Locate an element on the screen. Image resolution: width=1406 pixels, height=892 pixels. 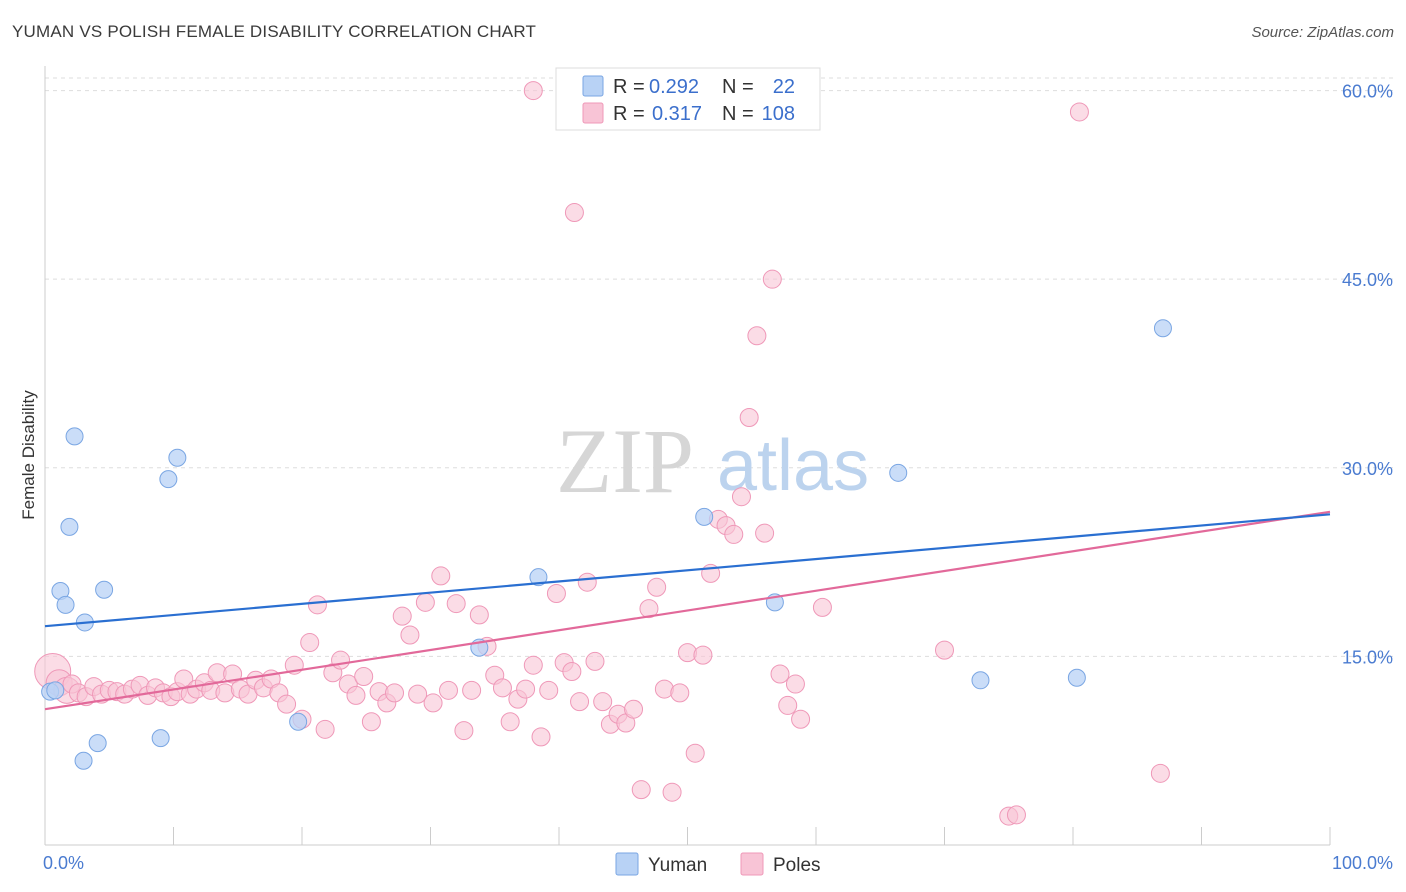
y-tick-label: 60.0% is located at coordinates (1367, 92).